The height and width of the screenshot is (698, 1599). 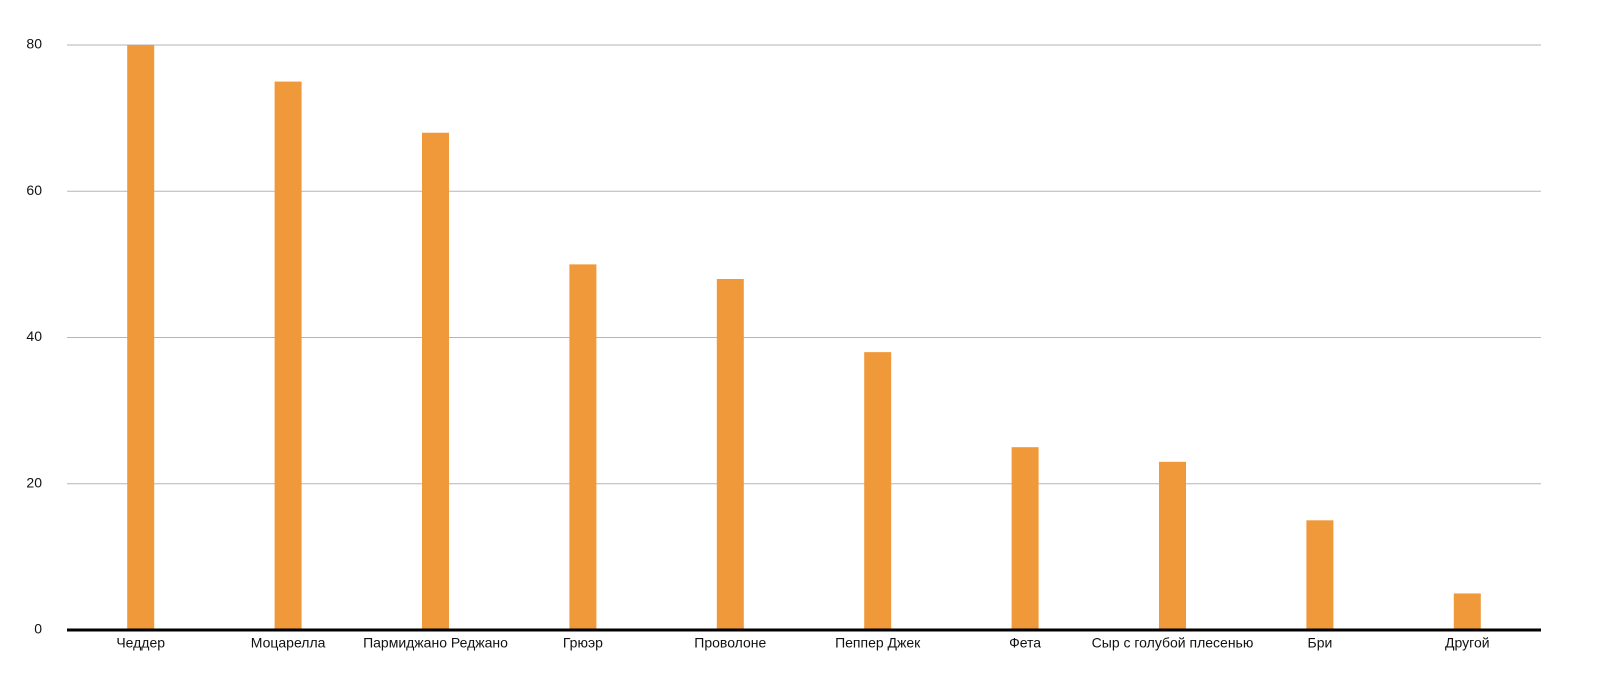 I want to click on x-tick-label: Фета, so click(x=1025, y=643).